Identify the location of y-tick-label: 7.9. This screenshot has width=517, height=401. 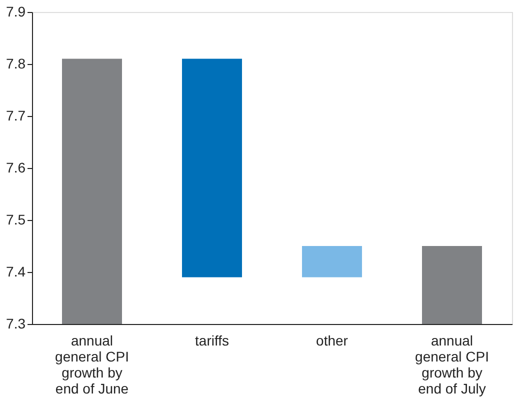
(16, 12).